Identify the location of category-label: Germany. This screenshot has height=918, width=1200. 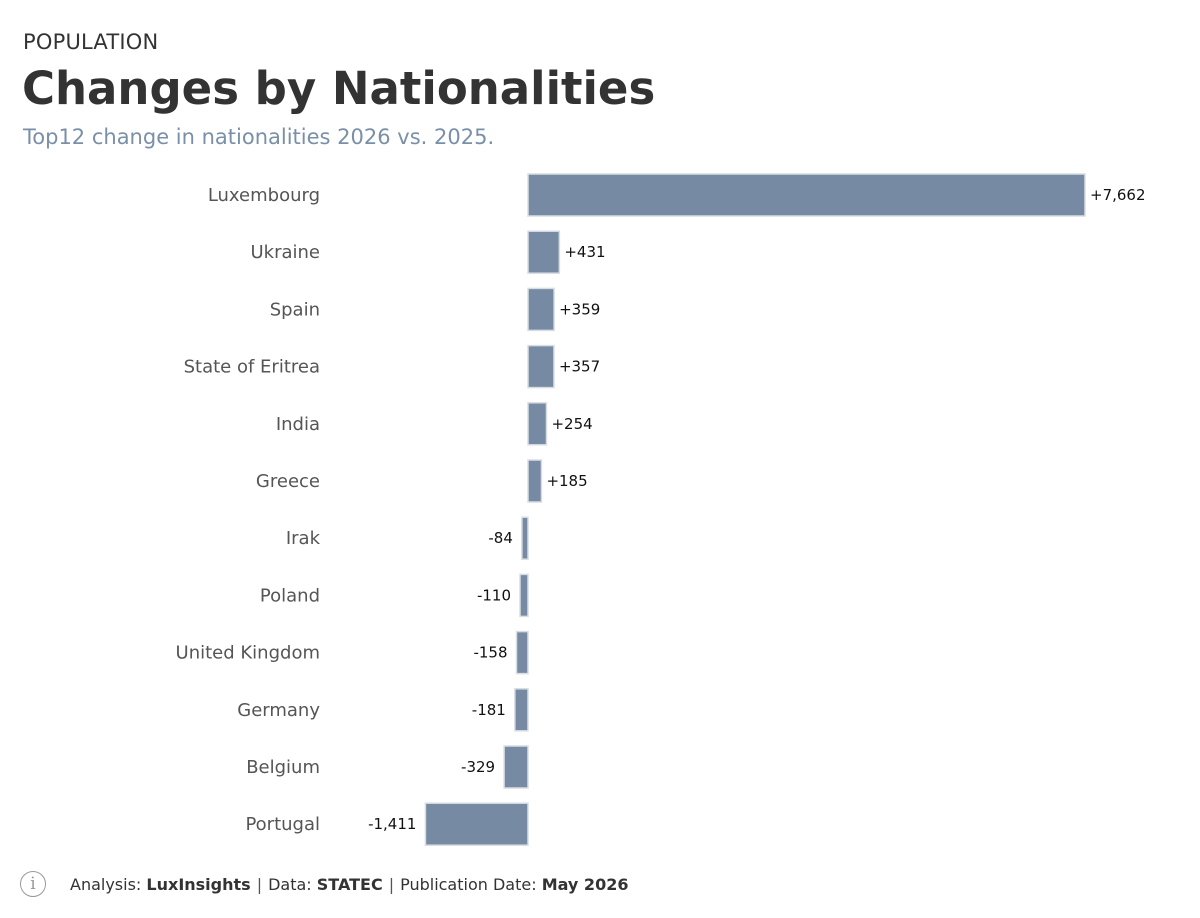
(278, 710).